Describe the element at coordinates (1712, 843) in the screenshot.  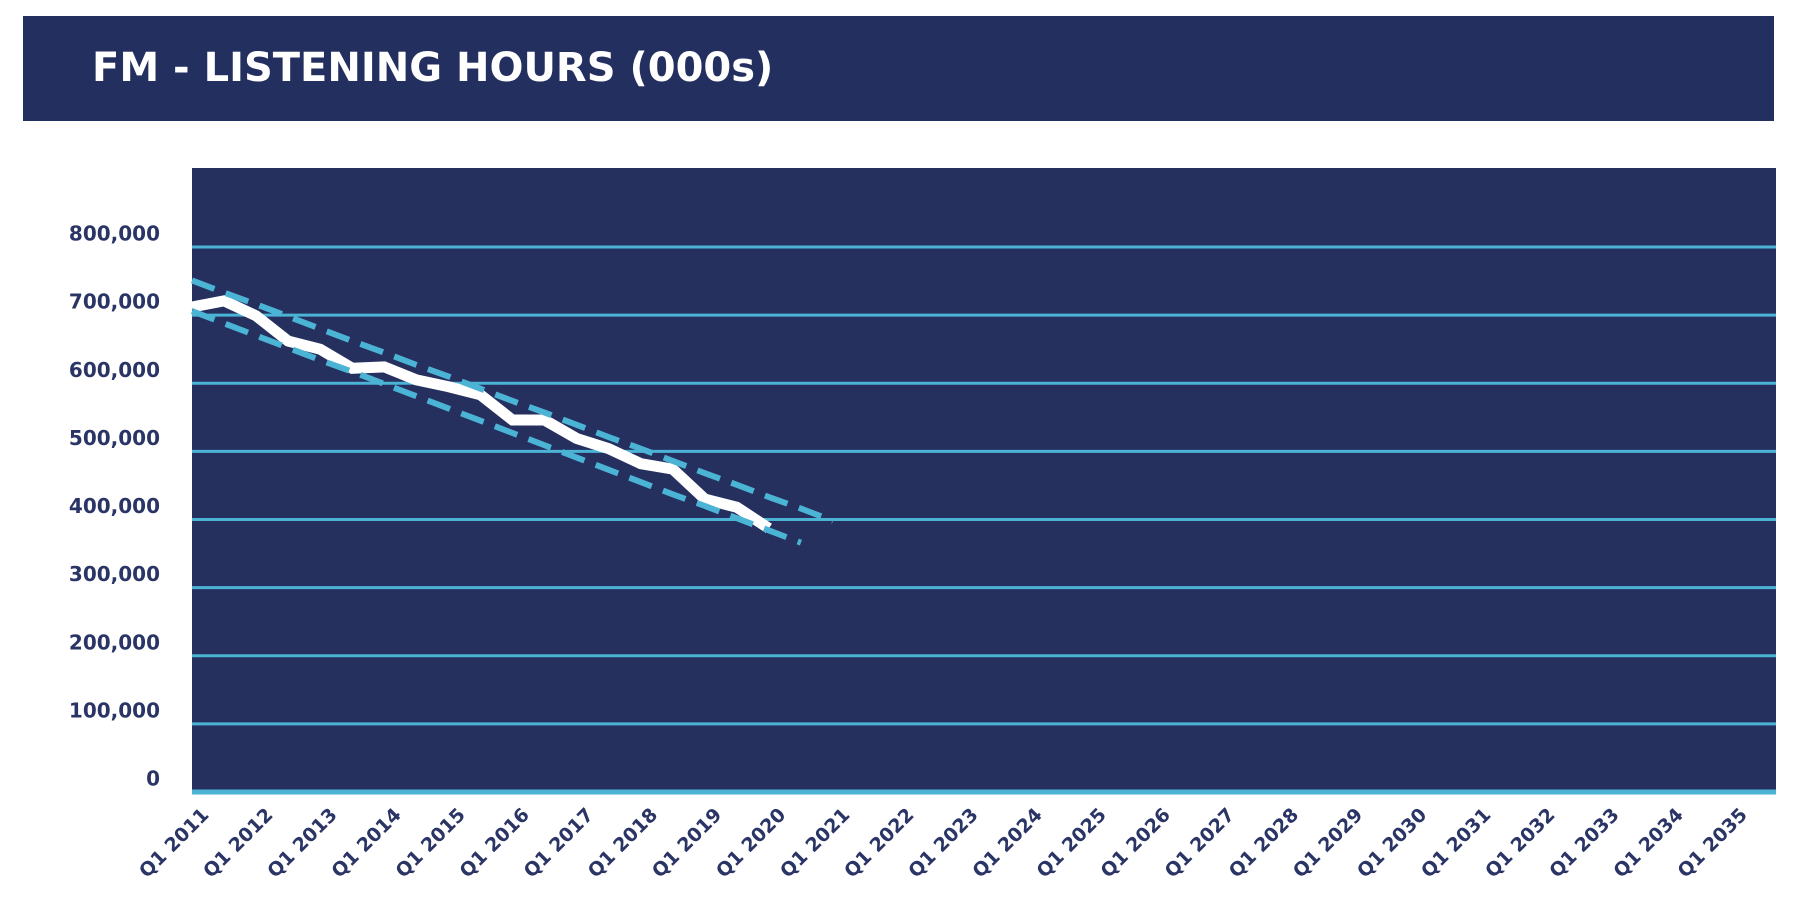
I see `x-tick-label: Q1 2035` at that location.